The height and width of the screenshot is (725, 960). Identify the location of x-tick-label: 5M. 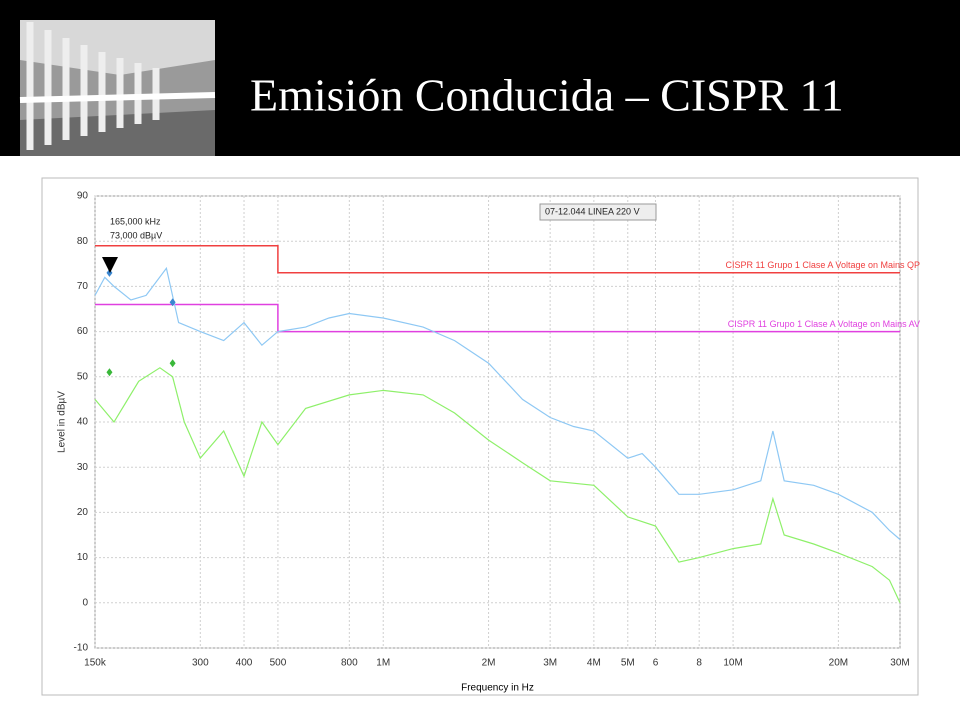
(628, 663).